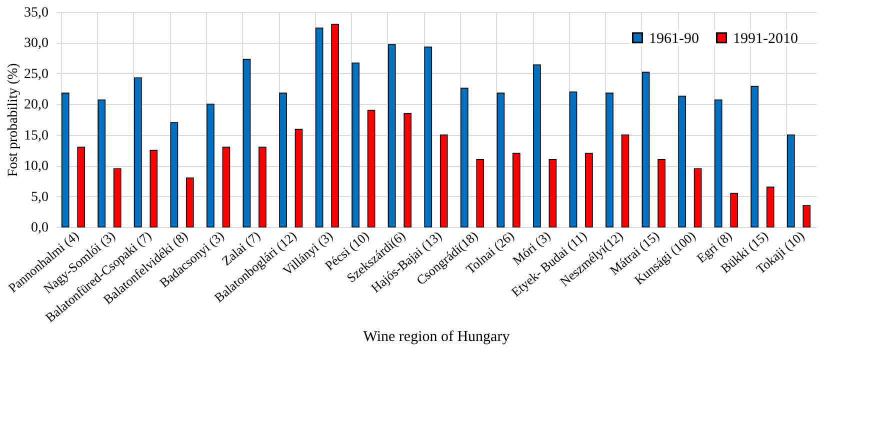  I want to click on y-tick-label: 10,0, so click(36, 166).